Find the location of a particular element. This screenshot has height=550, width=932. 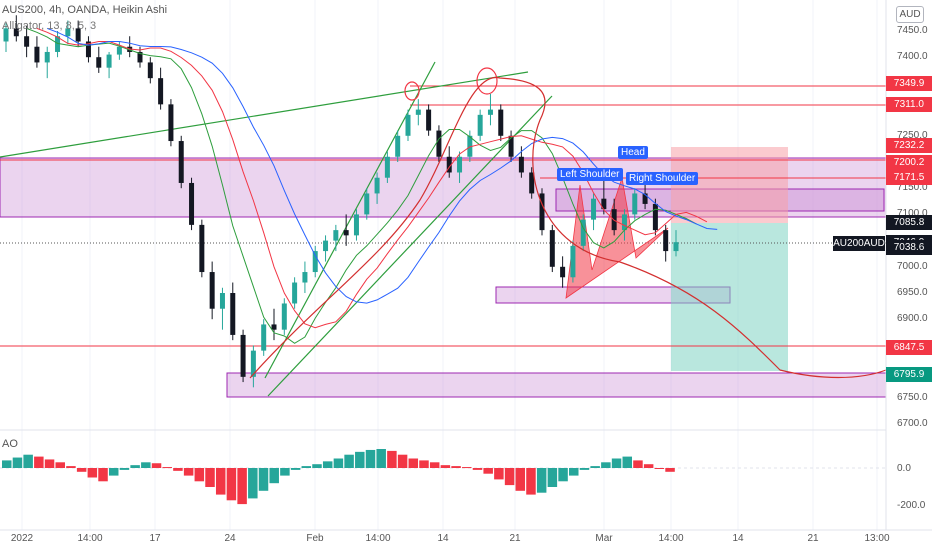

price-tag: 7038.6 is located at coordinates (909, 247).